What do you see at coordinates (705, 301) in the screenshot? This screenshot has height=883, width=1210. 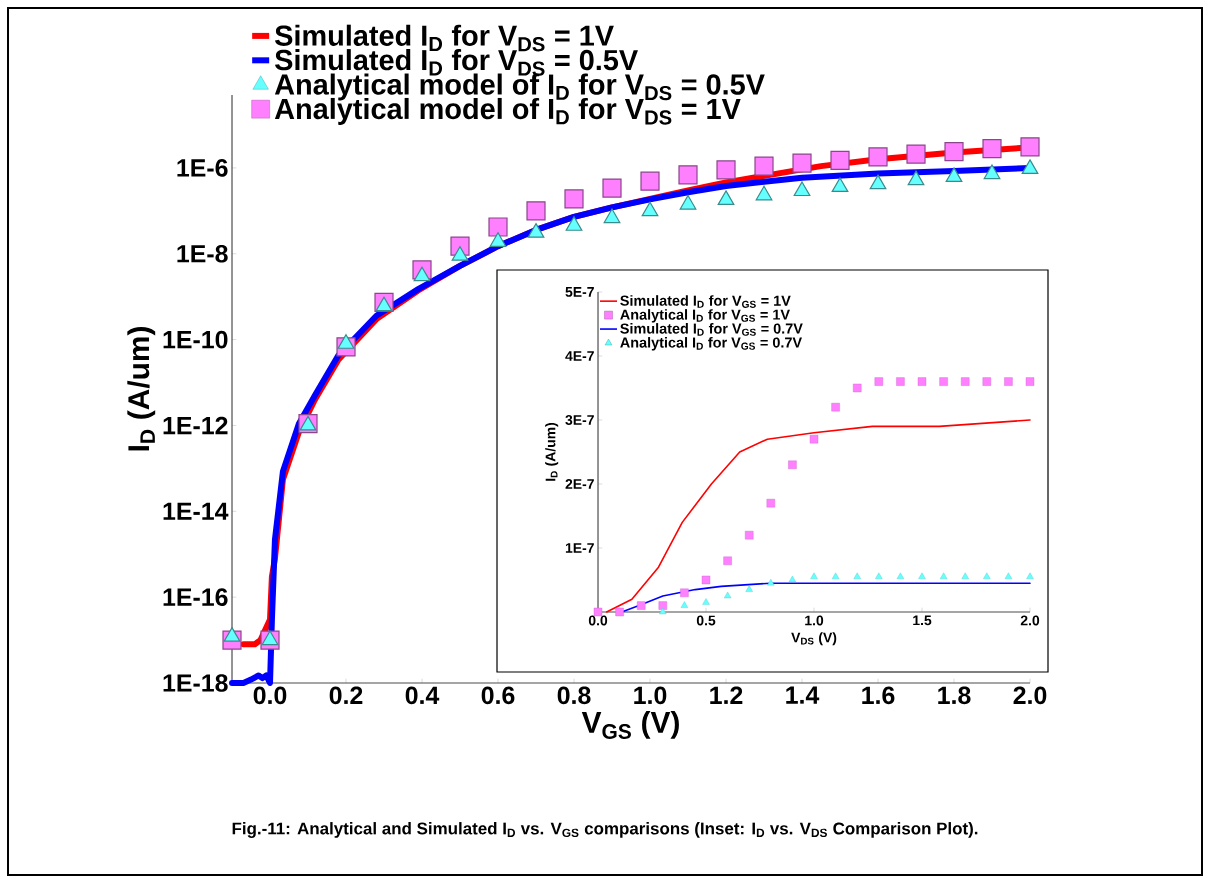 I see `legend-label: Simulated I$_{D}$ for V$_{GS}$ = 1V` at bounding box center [705, 301].